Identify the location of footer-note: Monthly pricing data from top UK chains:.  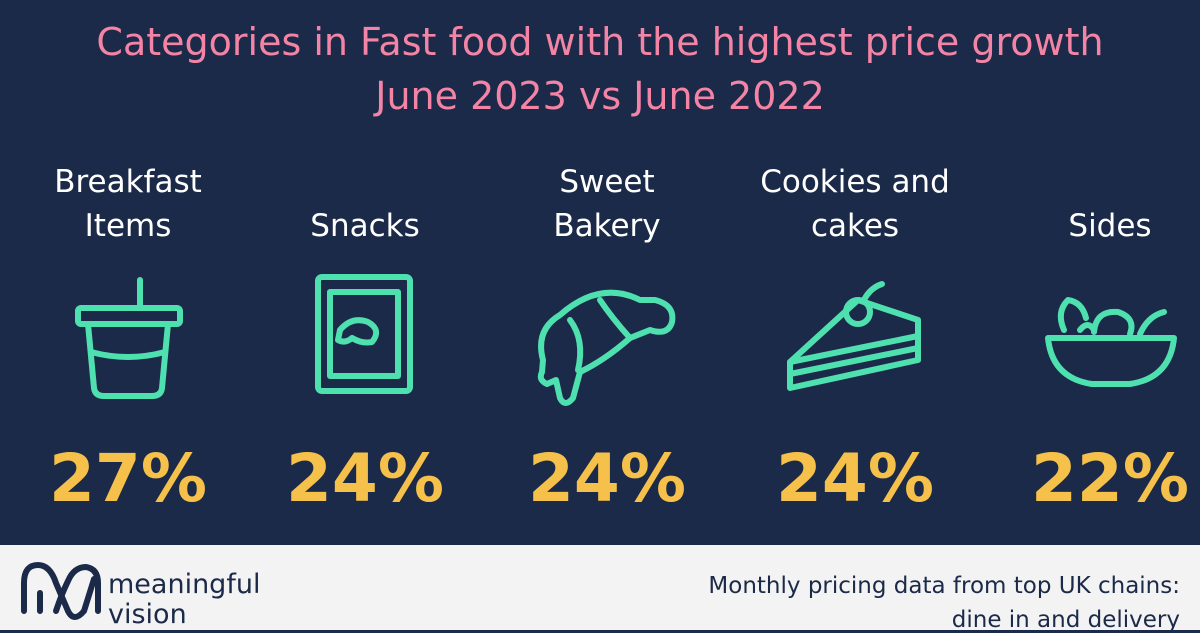
(944, 586).